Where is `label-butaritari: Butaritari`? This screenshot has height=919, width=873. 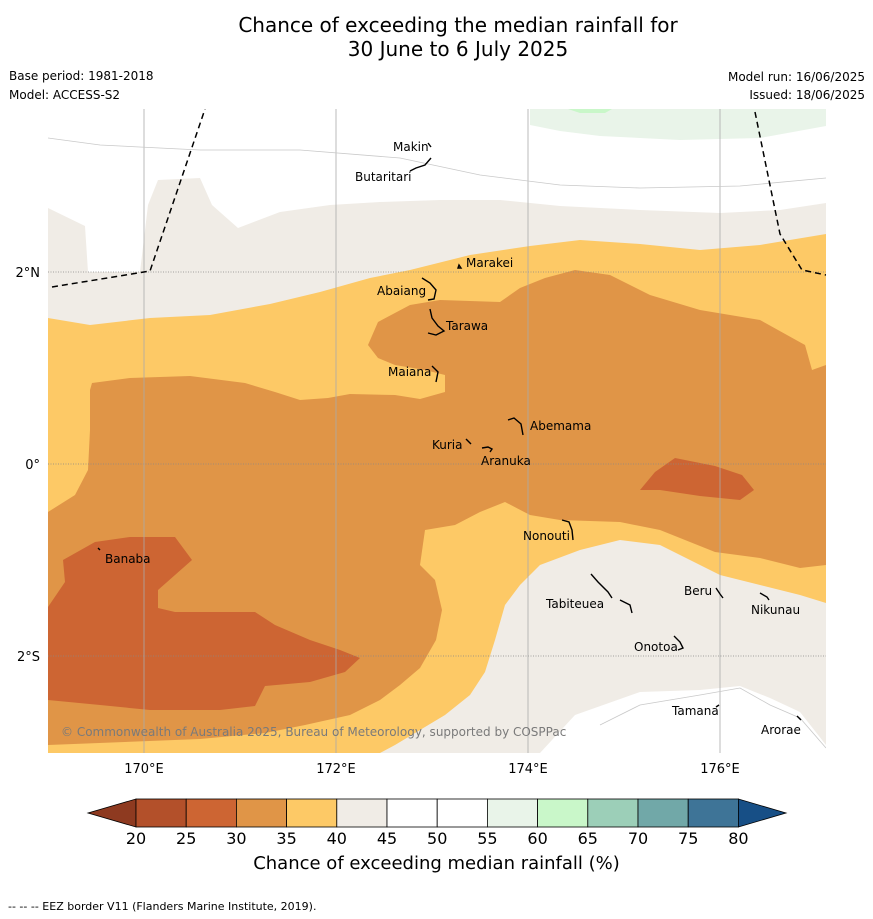 label-butaritari: Butaritari is located at coordinates (383, 177).